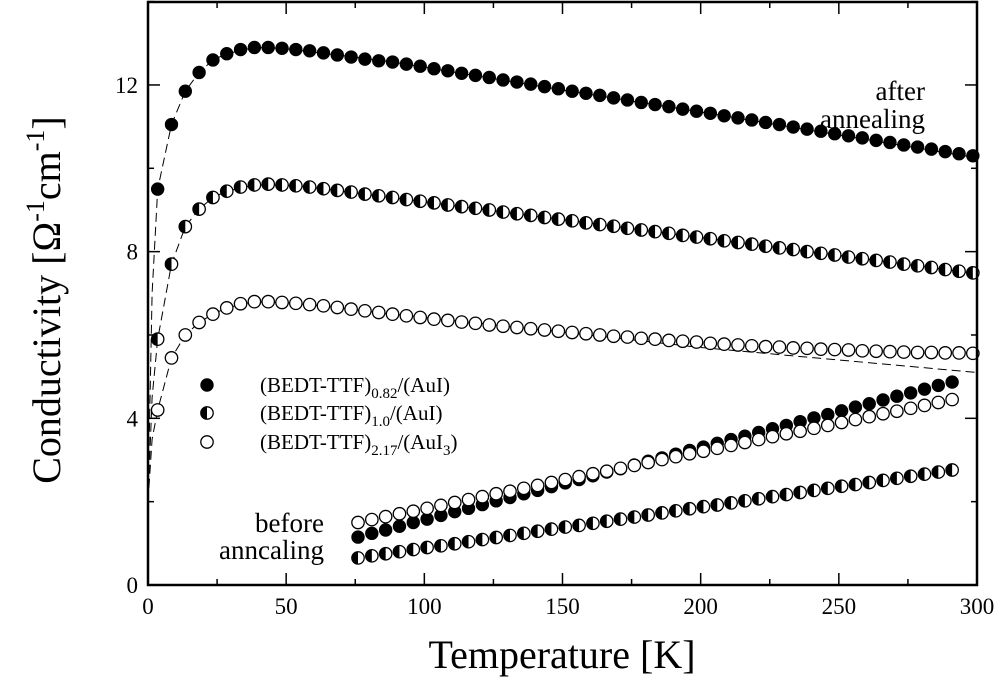  Describe the element at coordinates (148, 606) in the screenshot. I see `x-tick-label: 0` at that location.